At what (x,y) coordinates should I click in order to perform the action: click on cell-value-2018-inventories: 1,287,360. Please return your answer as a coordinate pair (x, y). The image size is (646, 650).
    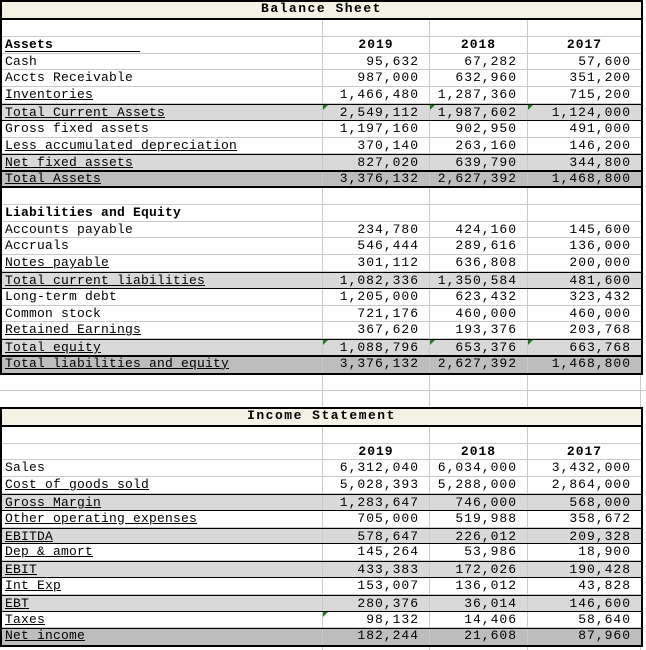
    Looking at the image, I should click on (479, 95).